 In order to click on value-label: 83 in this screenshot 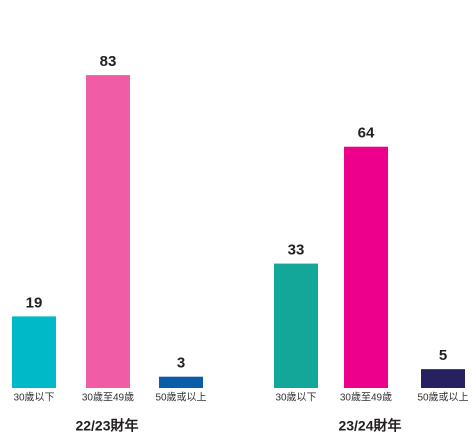, I will do `click(108, 61)`.